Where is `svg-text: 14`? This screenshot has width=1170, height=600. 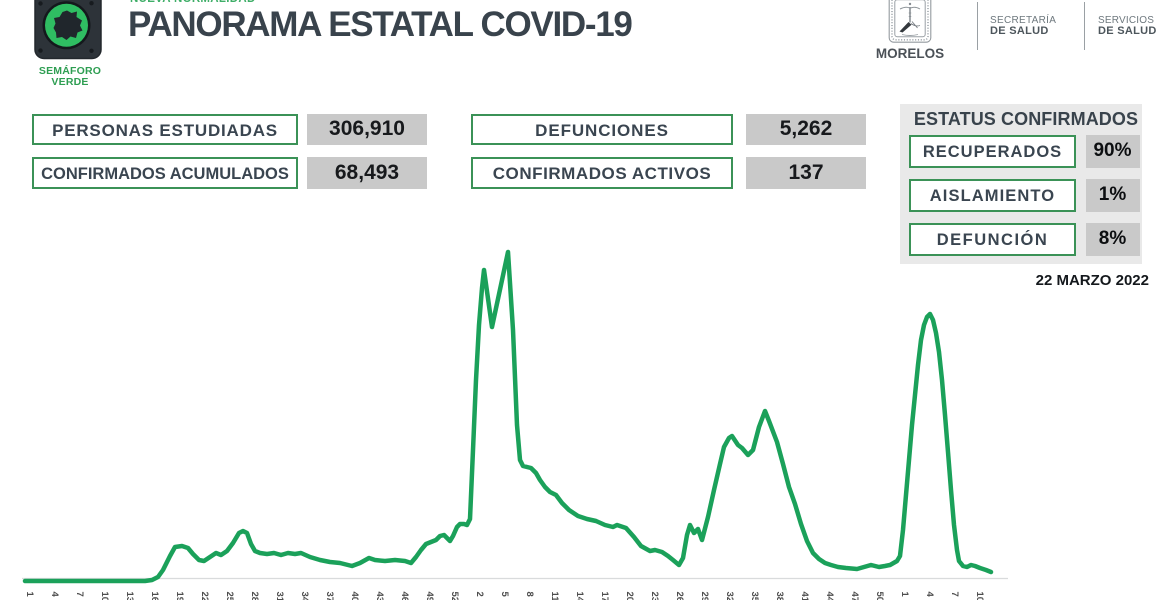
svg-text: 14 is located at coordinates (579, 596).